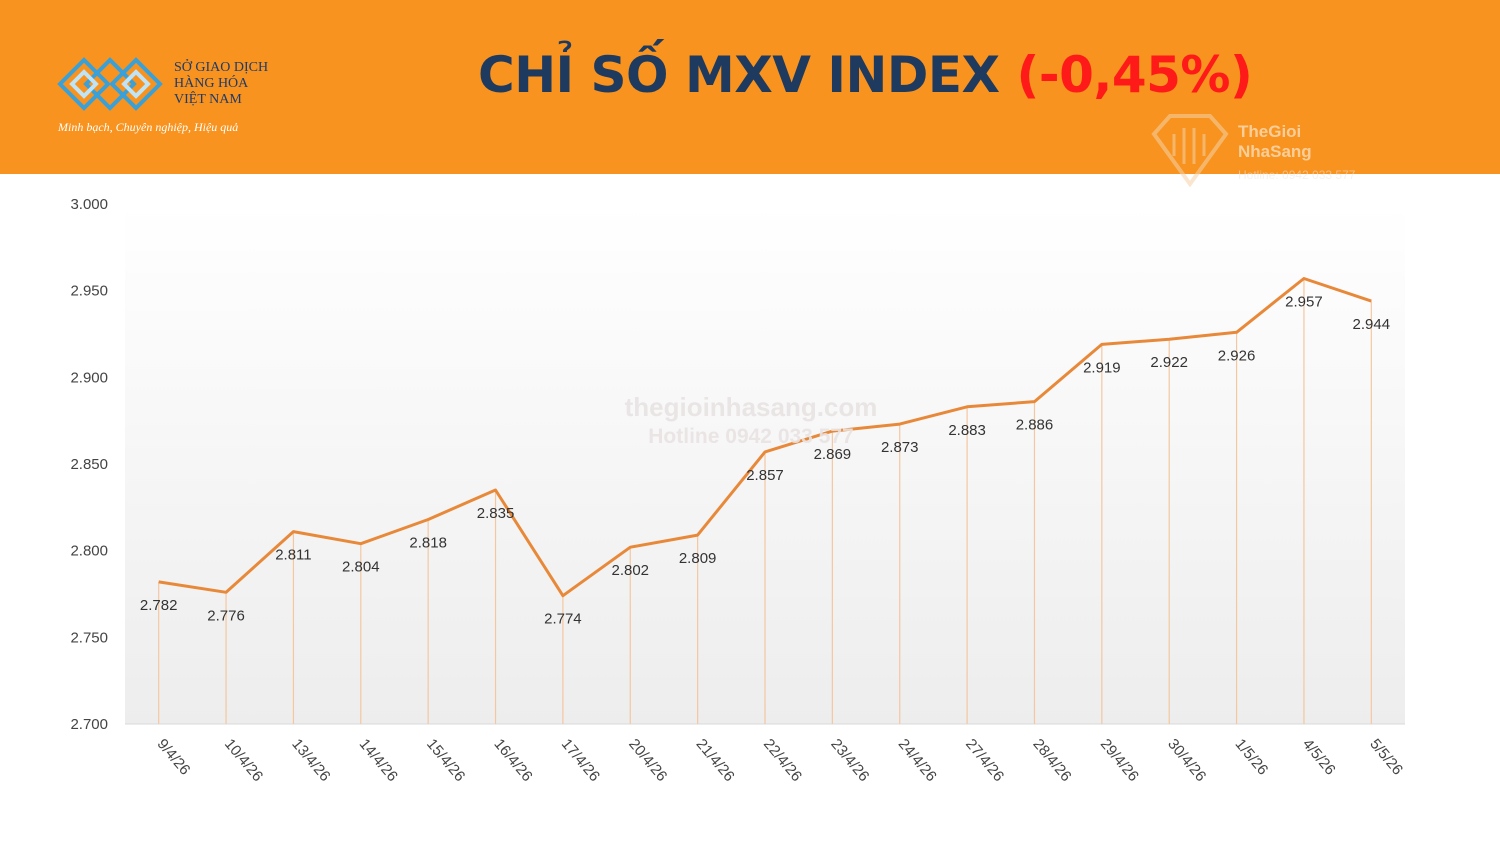  What do you see at coordinates (361, 567) in the screenshot?
I see `data-label: 2.804` at bounding box center [361, 567].